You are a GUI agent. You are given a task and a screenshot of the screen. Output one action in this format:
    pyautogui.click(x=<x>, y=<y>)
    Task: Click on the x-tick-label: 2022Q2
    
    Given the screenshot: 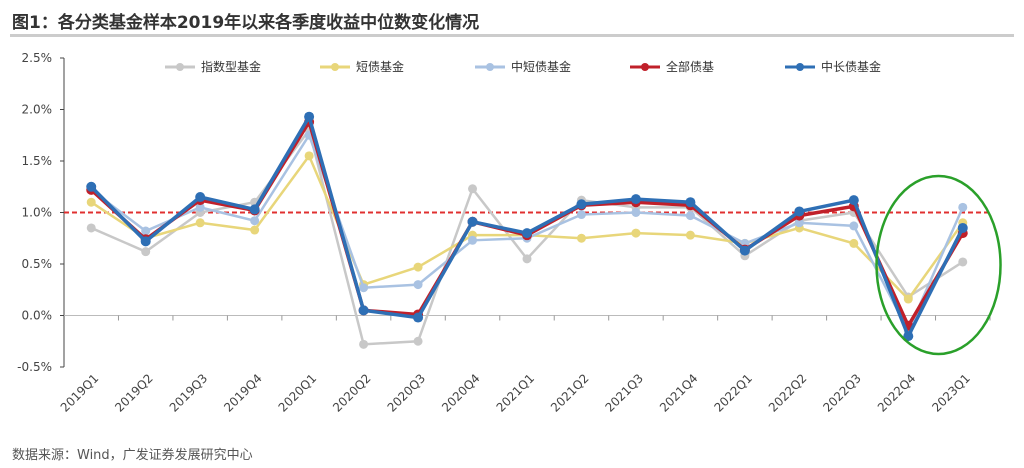 What is the action you would take?
    pyautogui.click(x=788, y=393)
    